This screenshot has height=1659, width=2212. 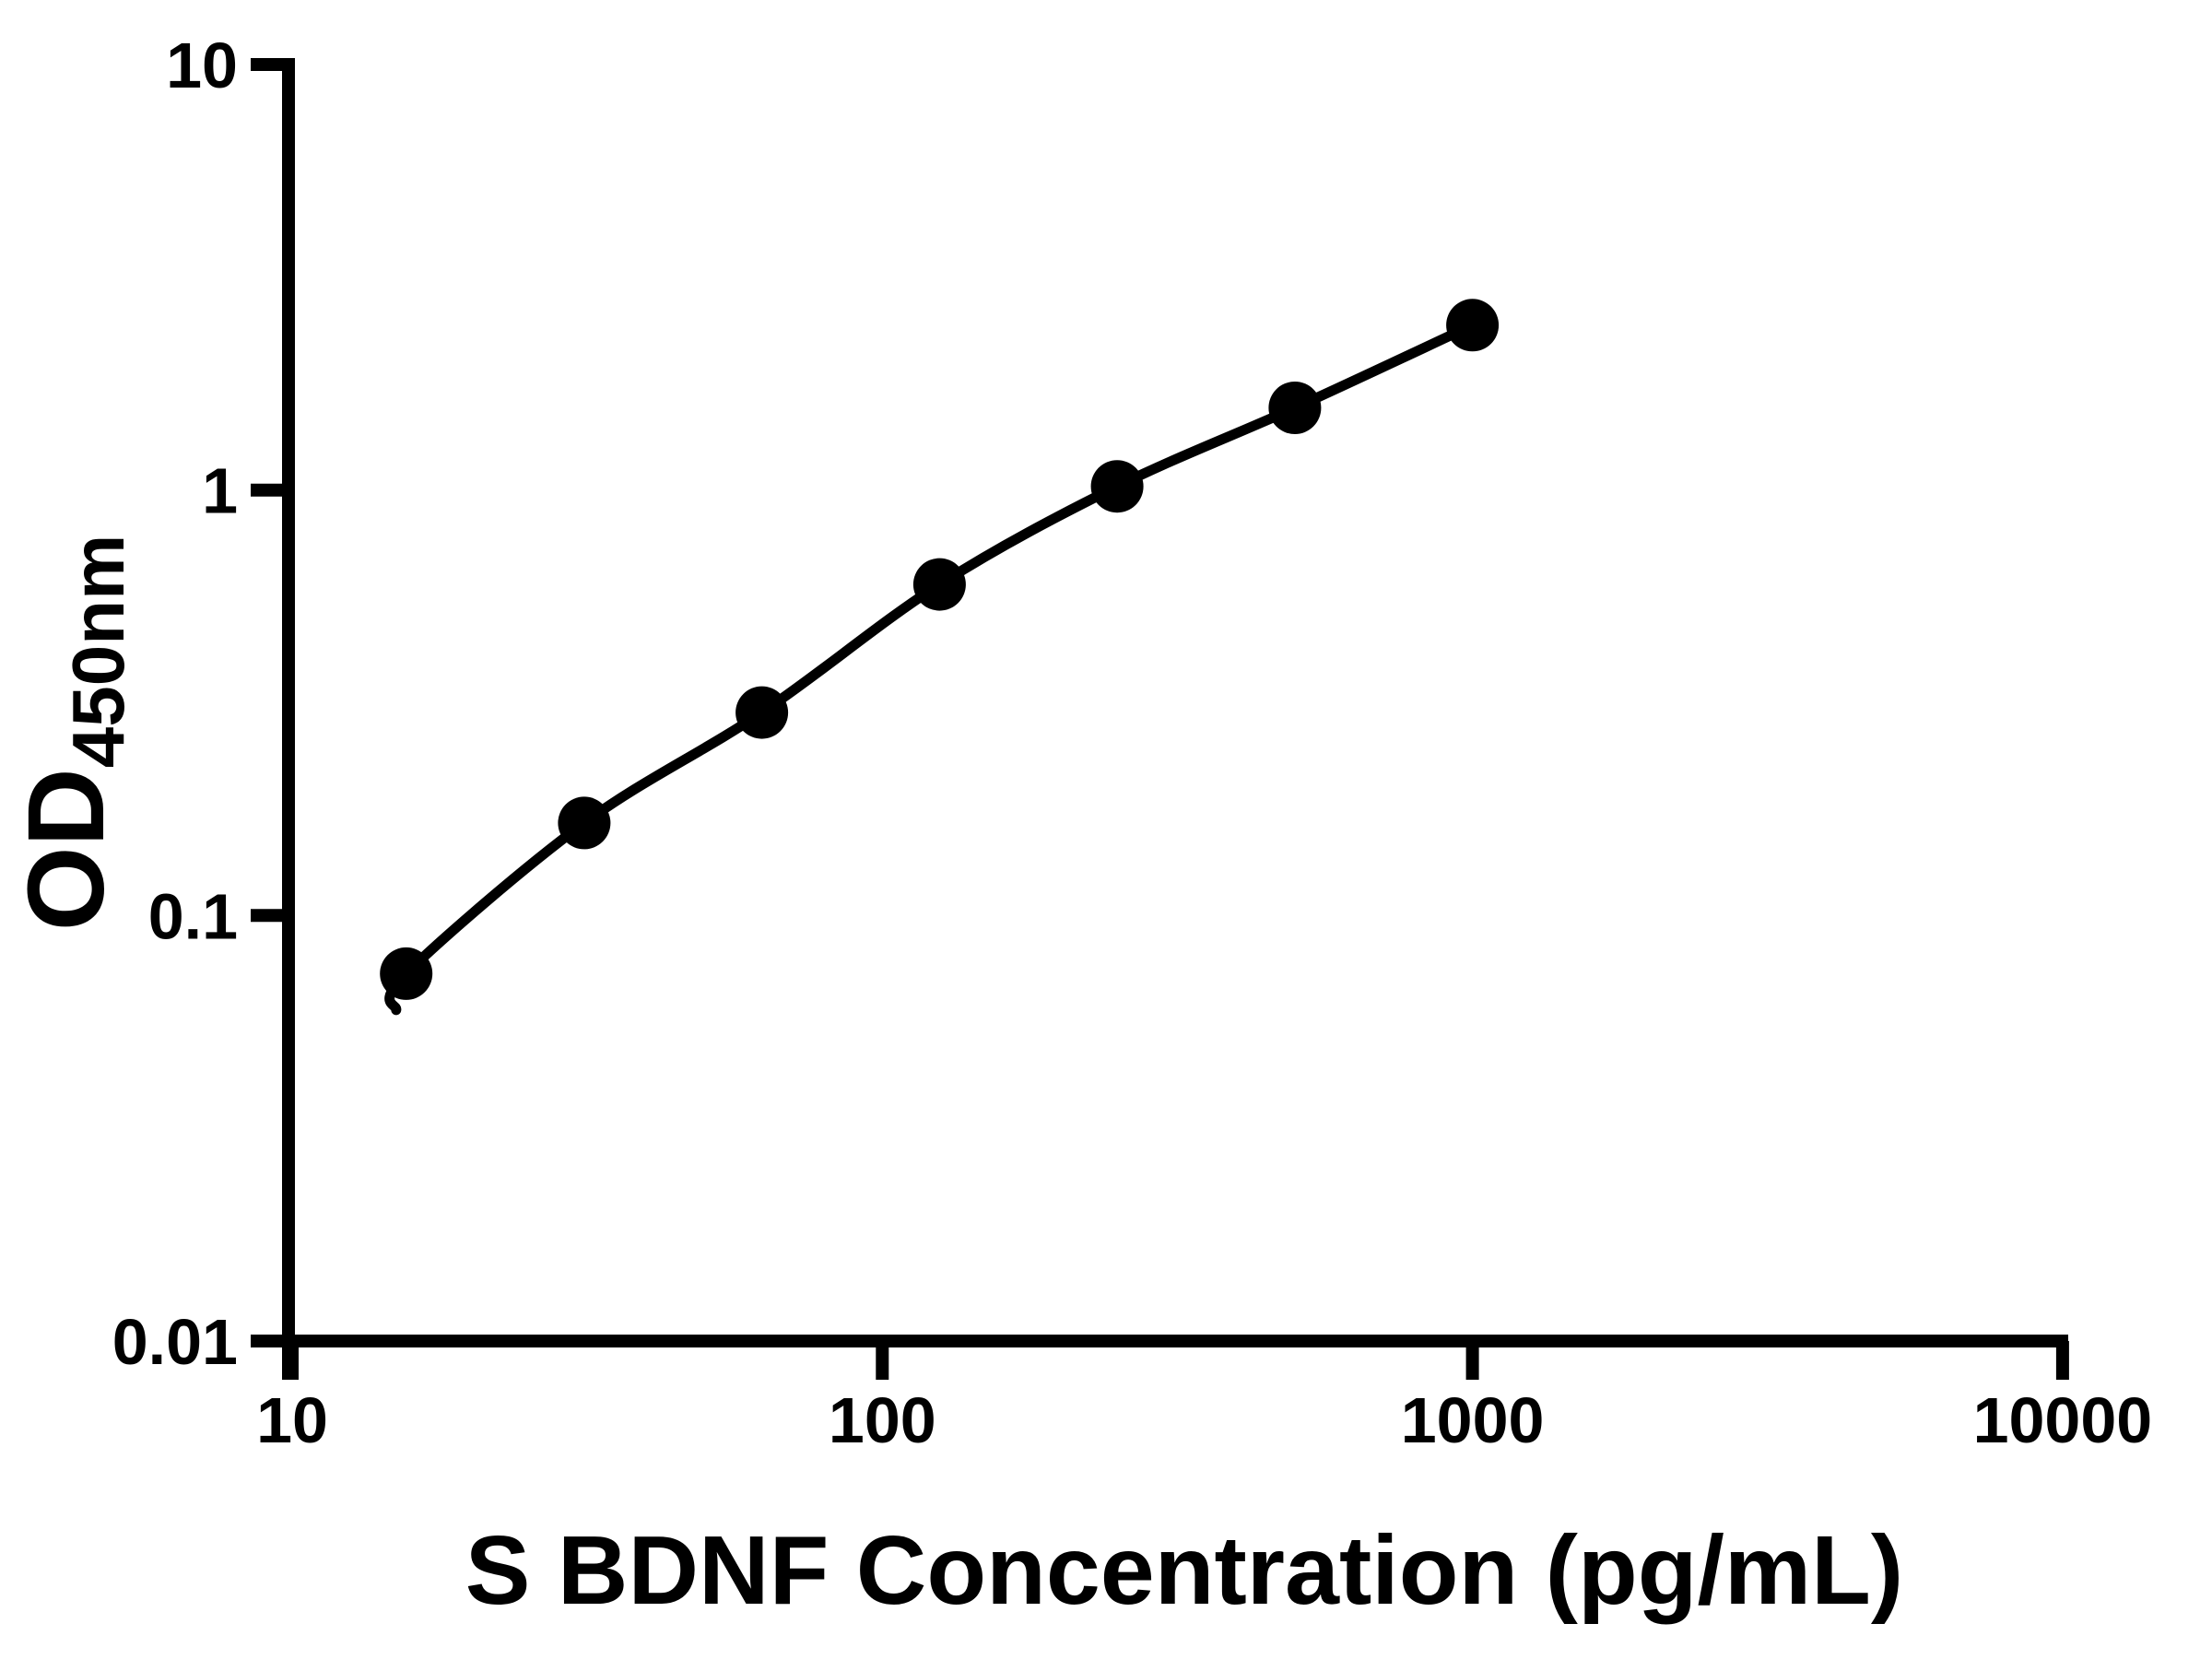 What do you see at coordinates (882, 1420) in the screenshot?
I see `x-tick-label: 100` at bounding box center [882, 1420].